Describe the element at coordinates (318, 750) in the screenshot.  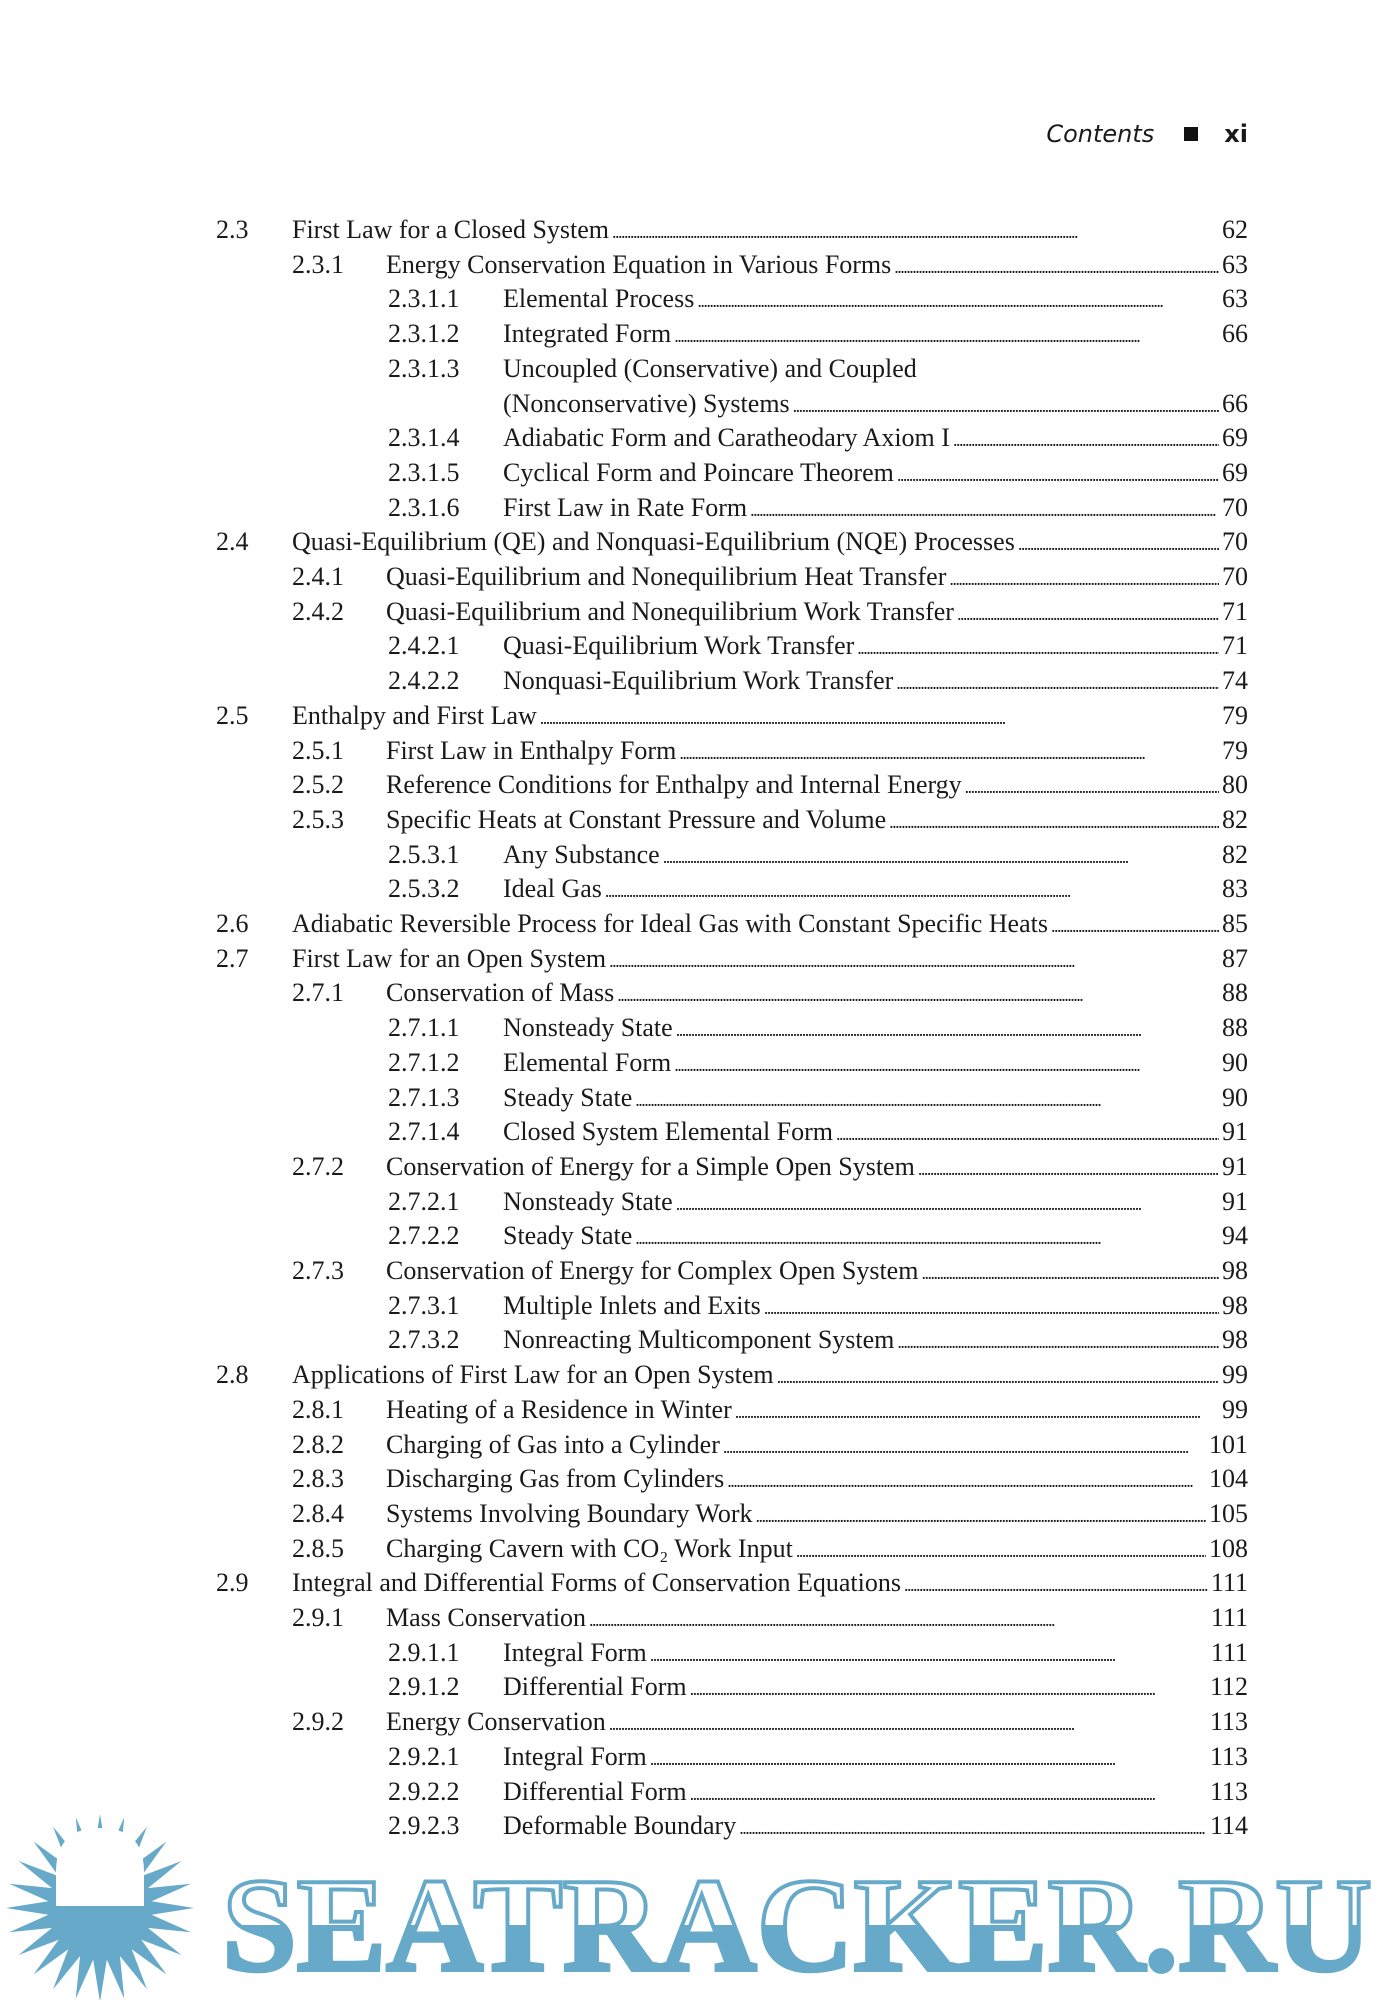
I see `toc-entry-number: 2.5.1` at that location.